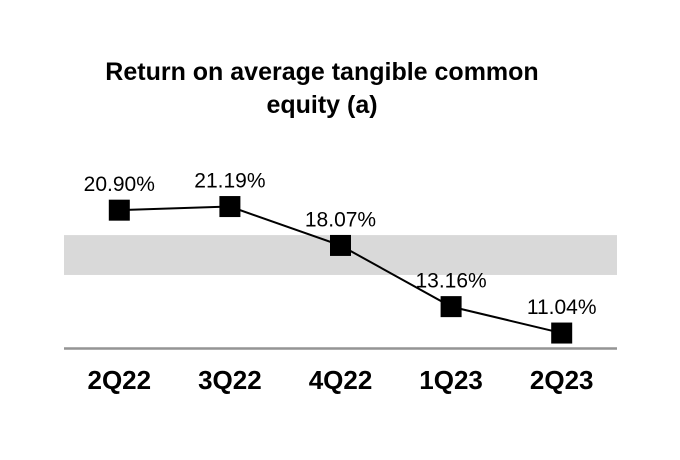 Image resolution: width=680 pixels, height=460 pixels. I want to click on x-axis-label: 2Q22, so click(119, 380).